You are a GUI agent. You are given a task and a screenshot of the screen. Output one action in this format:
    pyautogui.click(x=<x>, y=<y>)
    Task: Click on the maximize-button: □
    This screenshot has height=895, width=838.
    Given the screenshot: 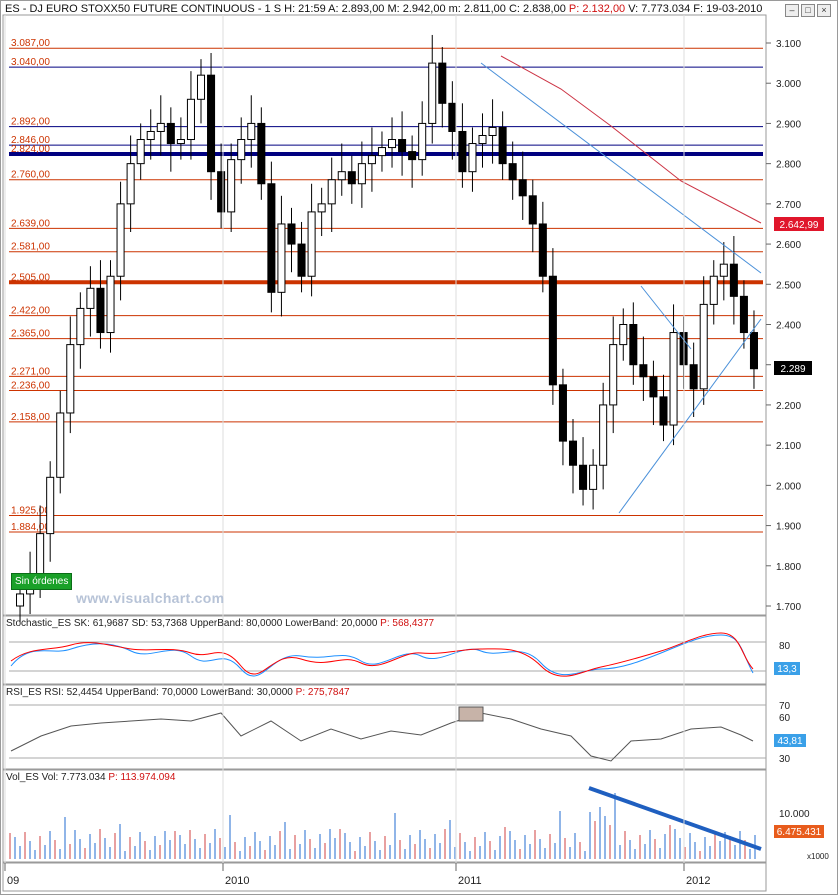 What is the action you would take?
    pyautogui.click(x=808, y=10)
    